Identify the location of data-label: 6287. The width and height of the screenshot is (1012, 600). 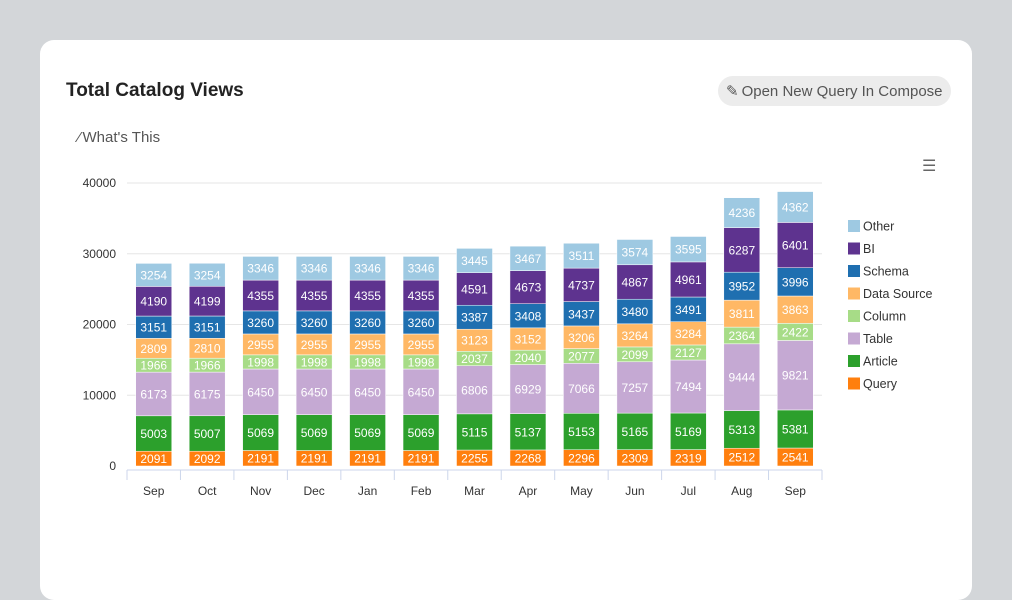
(741, 250).